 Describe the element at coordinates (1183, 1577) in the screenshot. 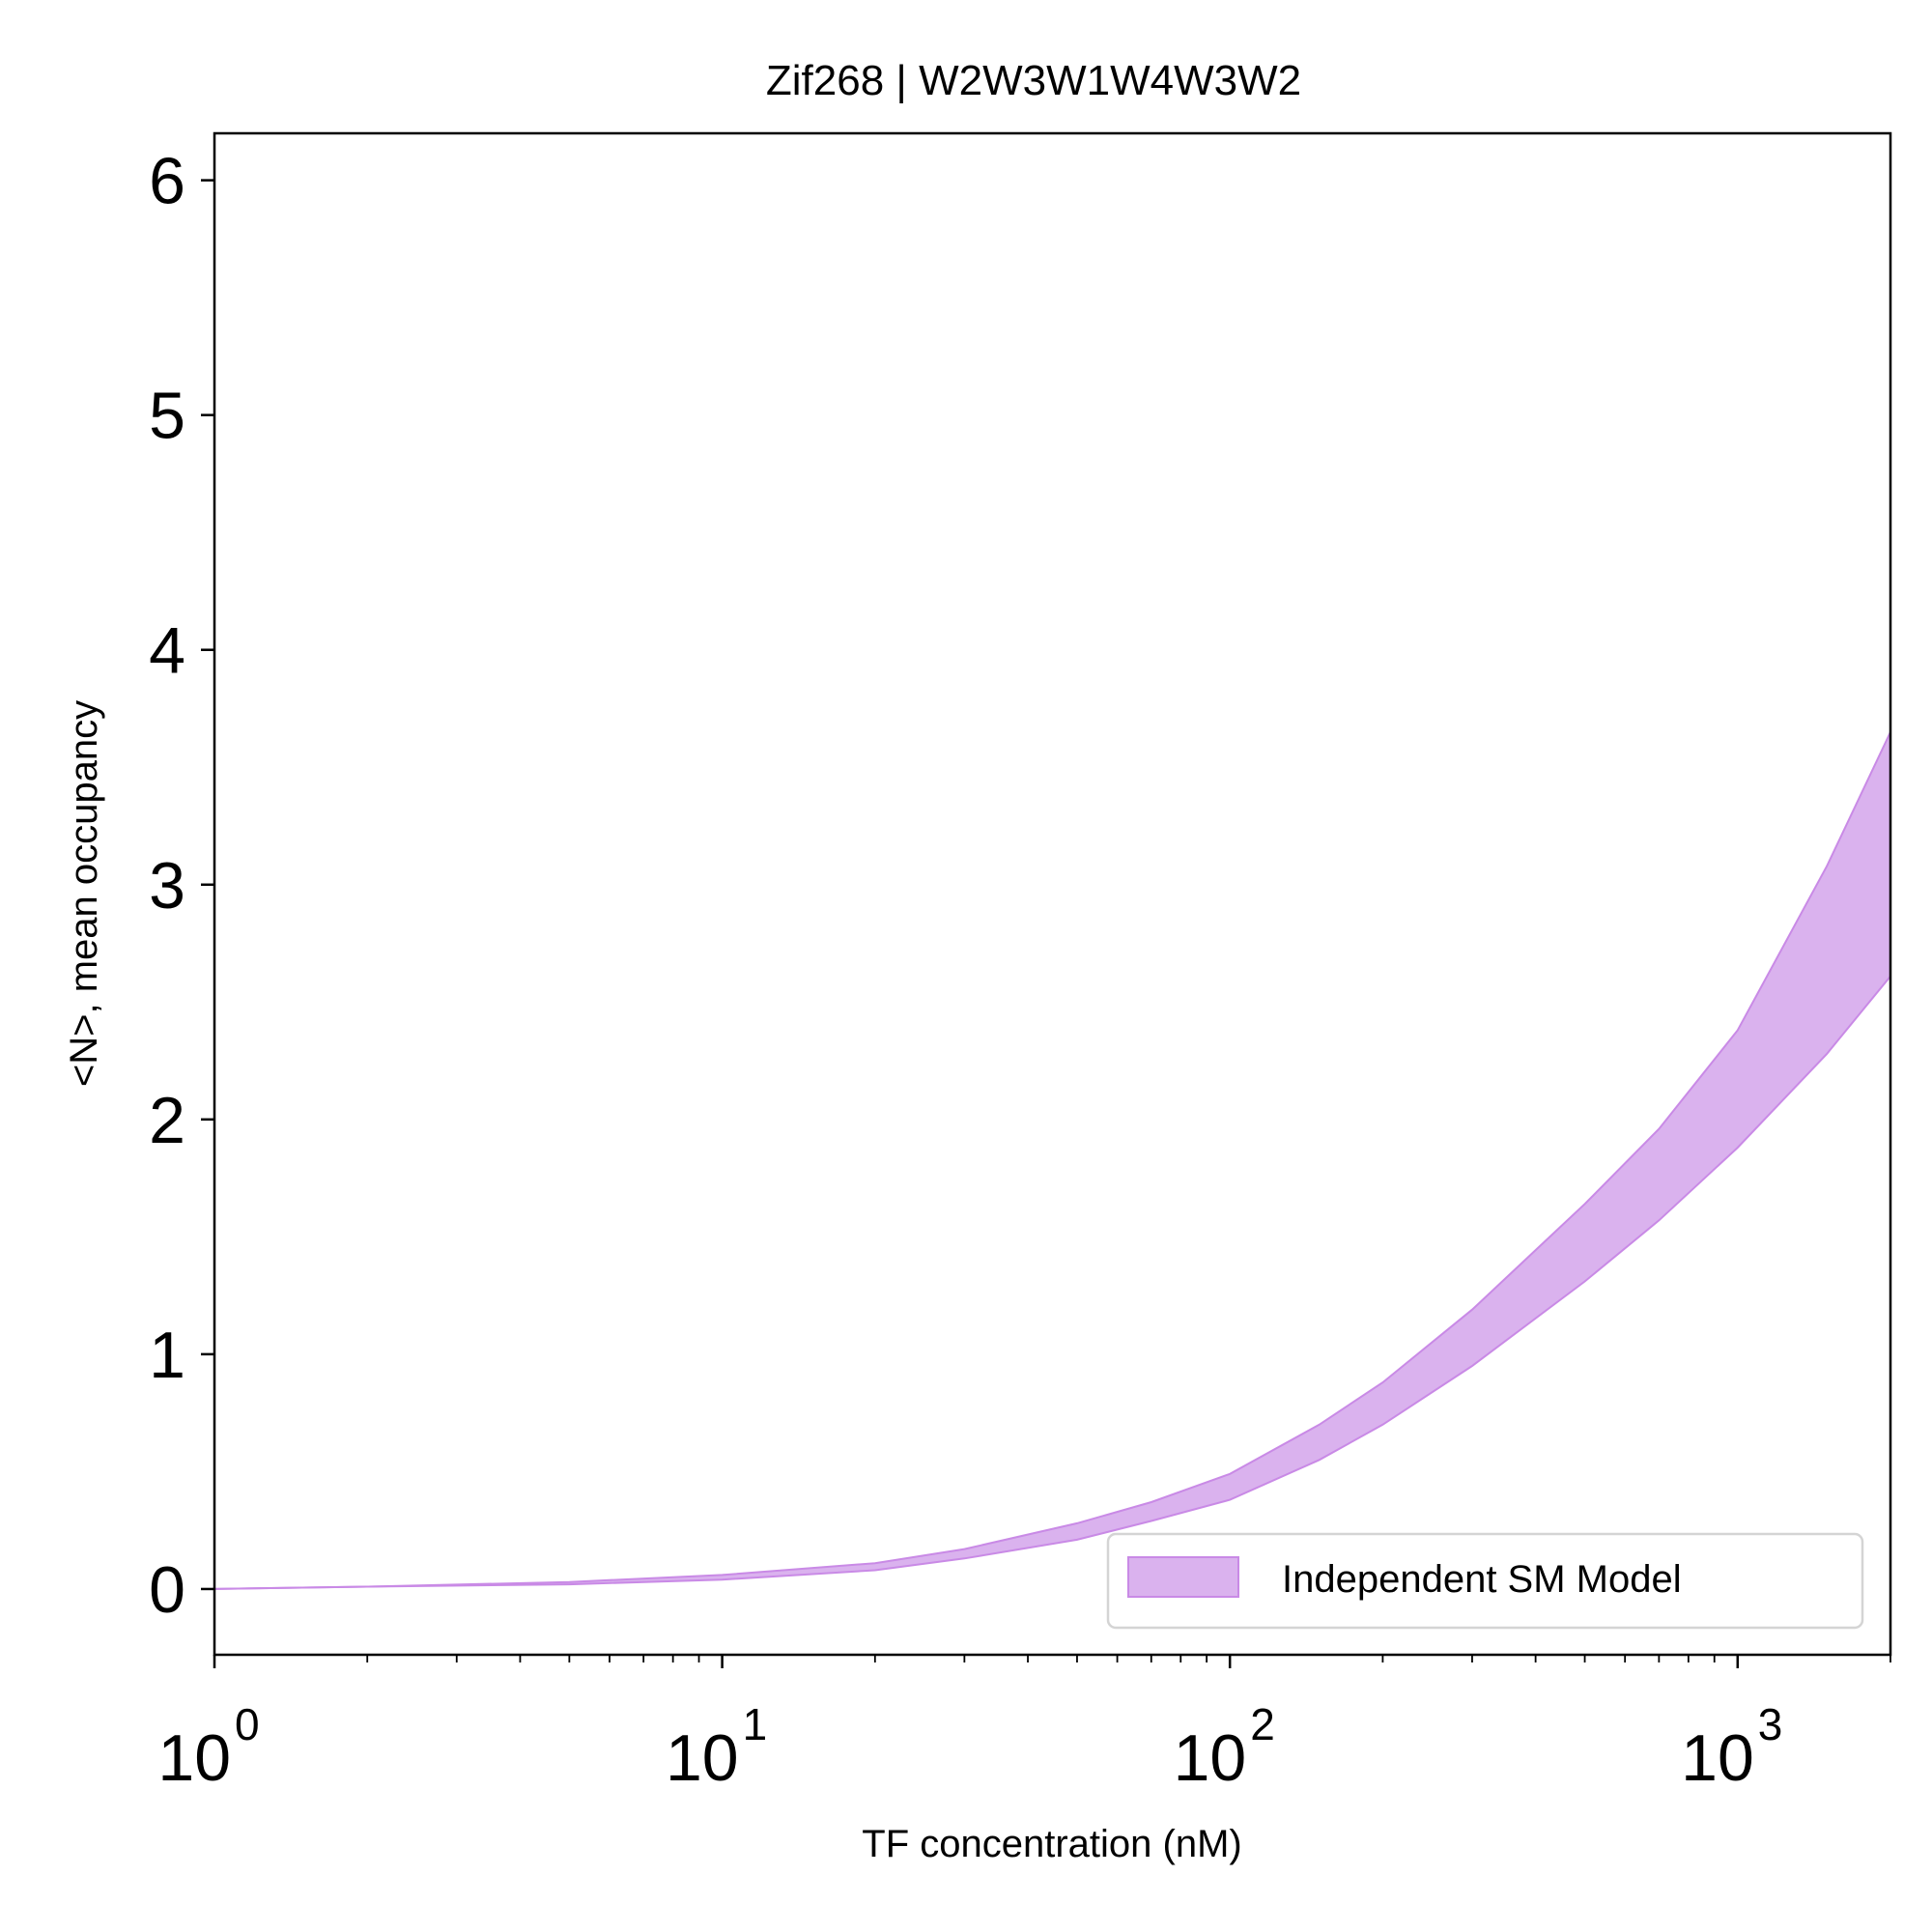

I see `legend-swatch` at that location.